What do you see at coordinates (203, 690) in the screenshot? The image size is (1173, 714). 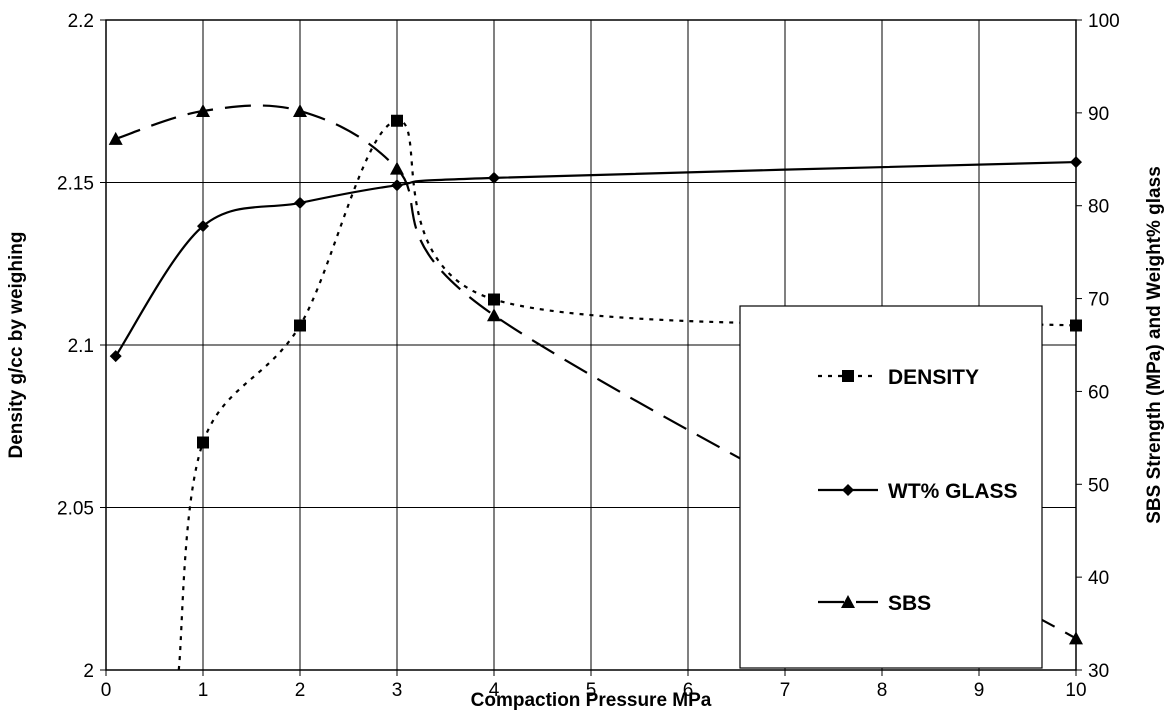 I see `x-tick-label-1: 1` at bounding box center [203, 690].